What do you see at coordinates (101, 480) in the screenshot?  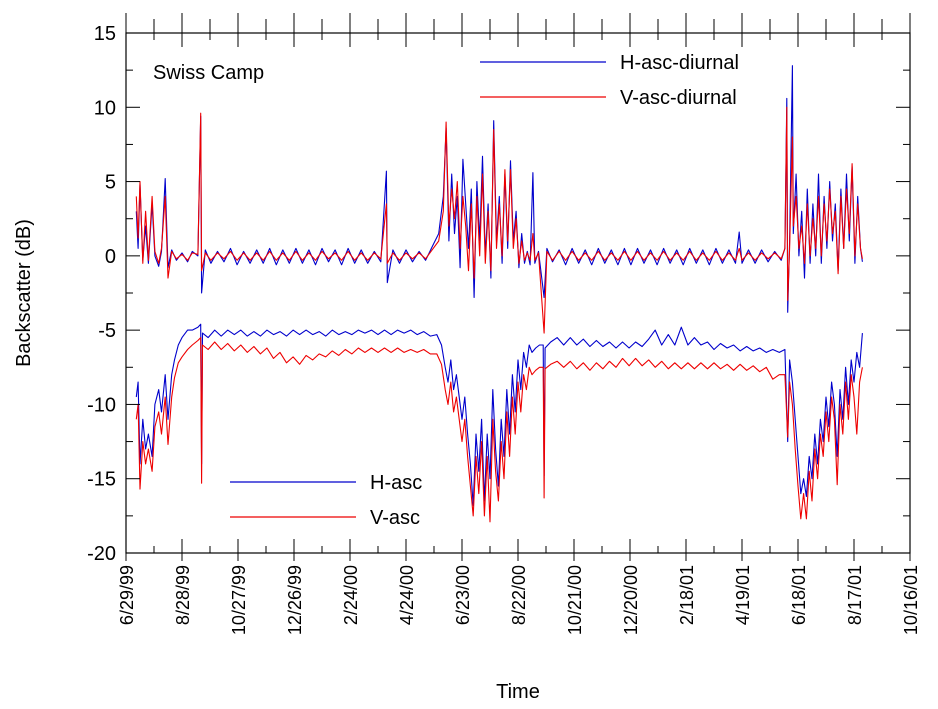 I see `y-tick-label: -15` at bounding box center [101, 480].